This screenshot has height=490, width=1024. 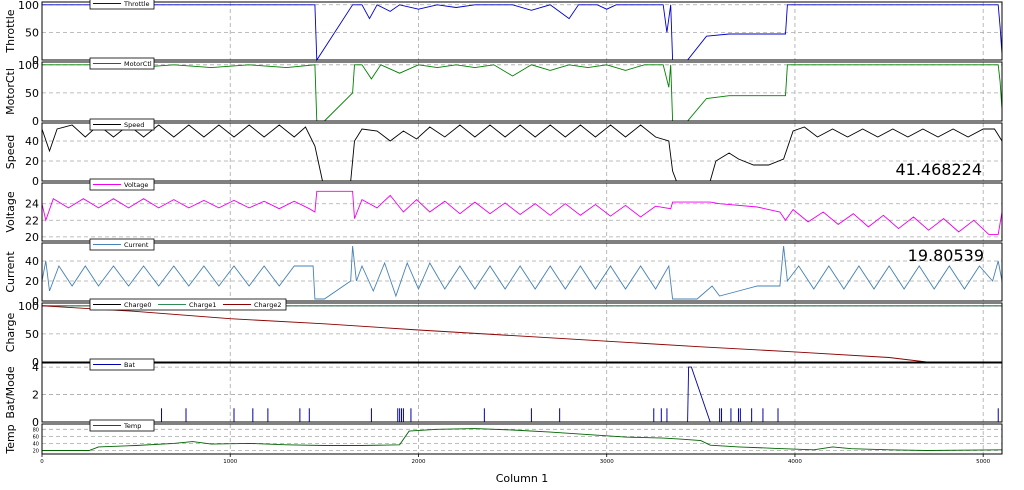 I want to click on panel-bat-mode-legend-label: Bat, so click(x=129, y=365).